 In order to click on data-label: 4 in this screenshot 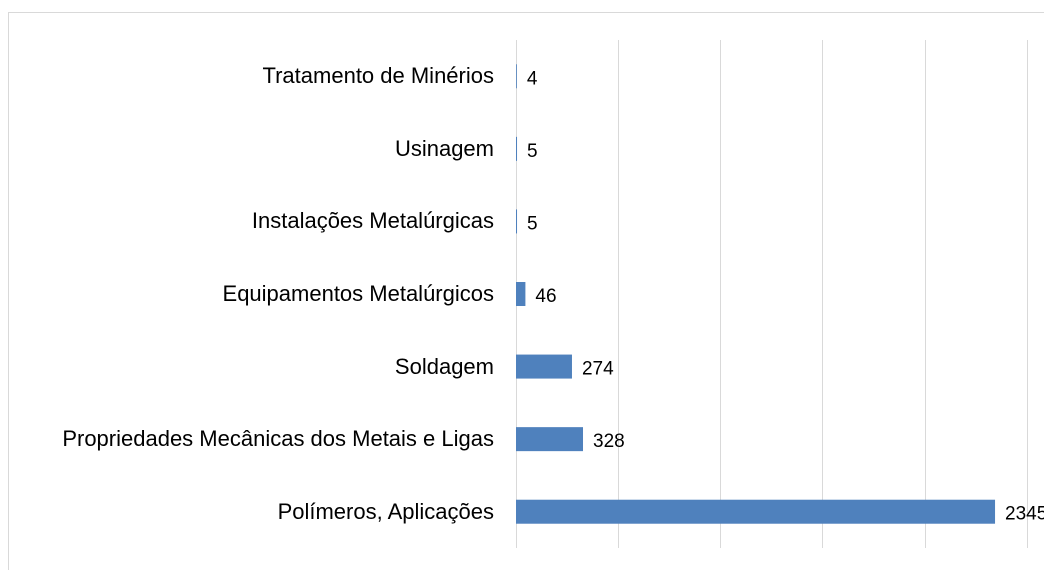, I will do `click(532, 78)`.